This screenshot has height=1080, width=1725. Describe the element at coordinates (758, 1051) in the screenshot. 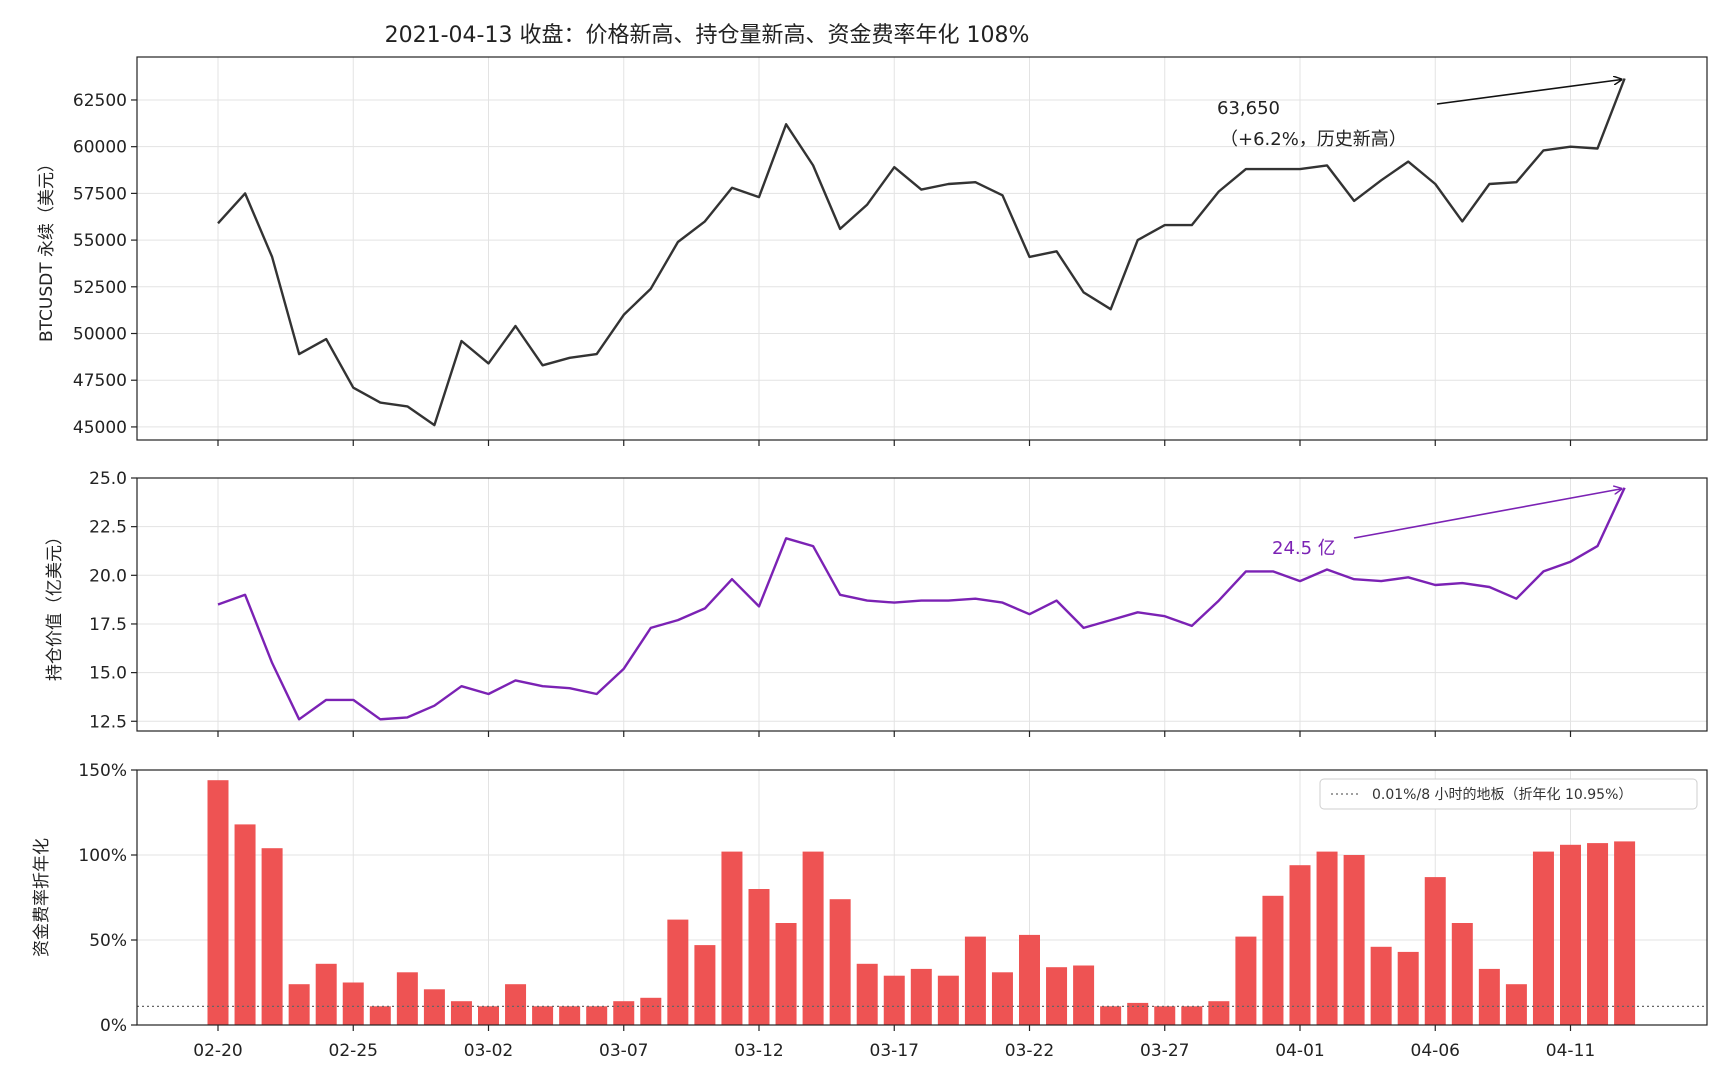

I see `x-tick-label: 03-12` at that location.